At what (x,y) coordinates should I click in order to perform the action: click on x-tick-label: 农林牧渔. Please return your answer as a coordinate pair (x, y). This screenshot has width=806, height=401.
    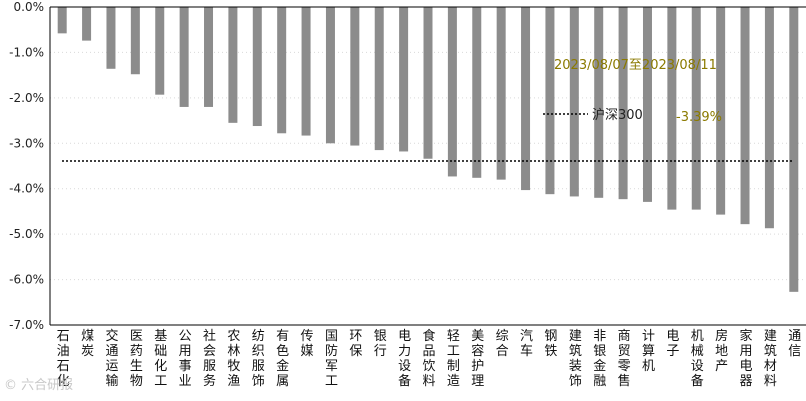
    Looking at the image, I should click on (233, 359).